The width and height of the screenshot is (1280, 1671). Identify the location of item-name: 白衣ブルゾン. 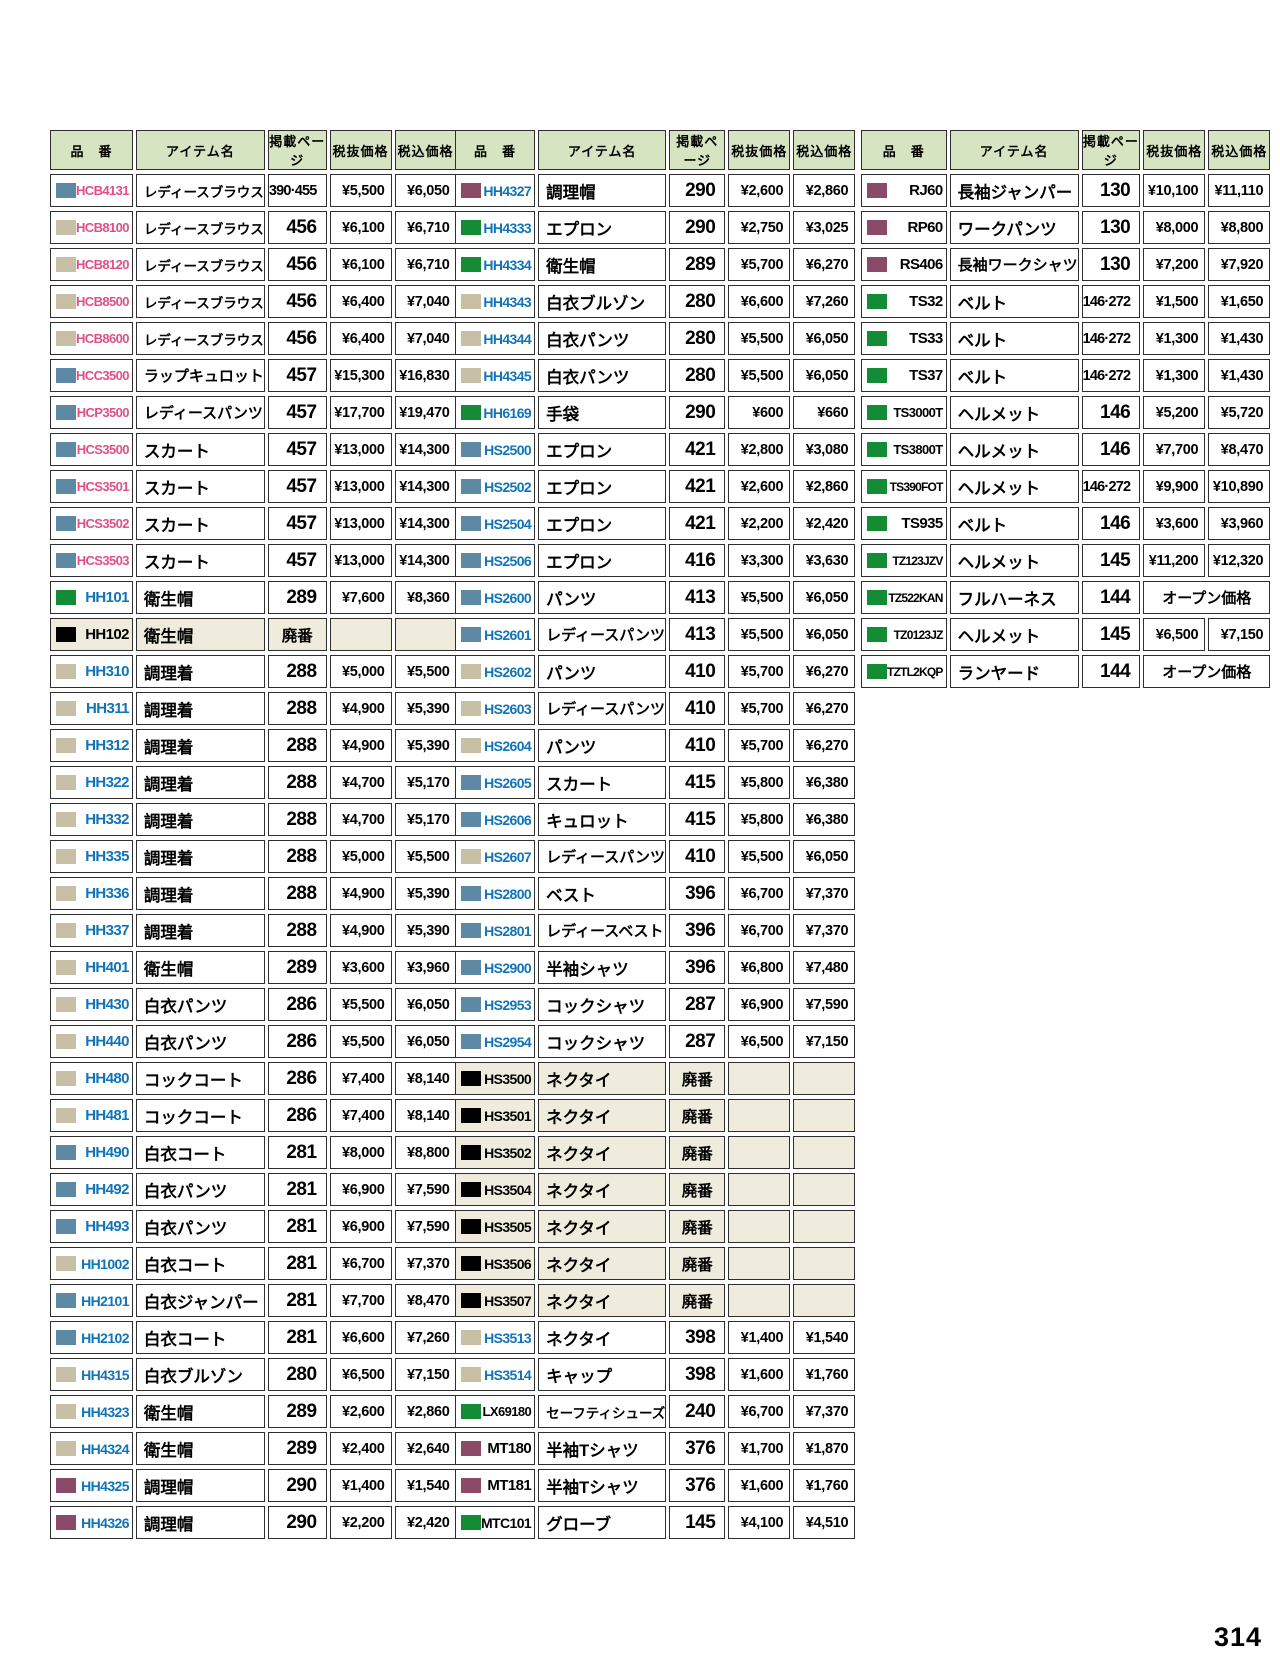
(200, 1374).